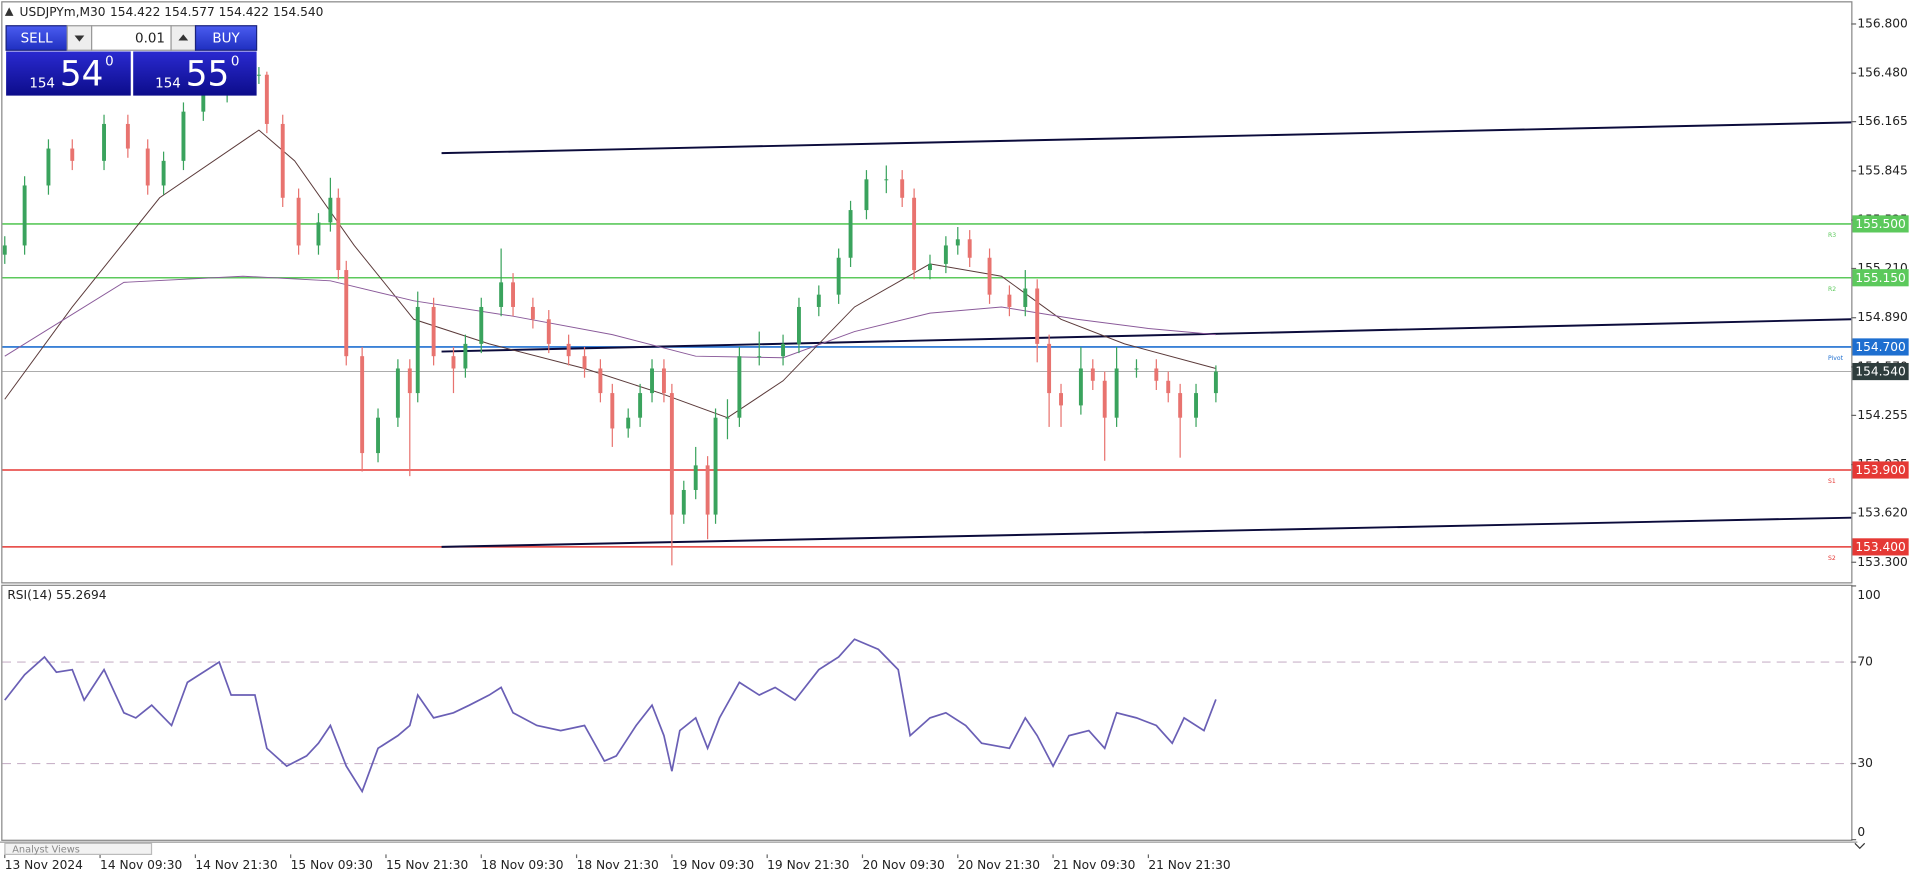 Image resolution: width=1916 pixels, height=874 pixels. I want to click on bid-point: 0, so click(109, 61).